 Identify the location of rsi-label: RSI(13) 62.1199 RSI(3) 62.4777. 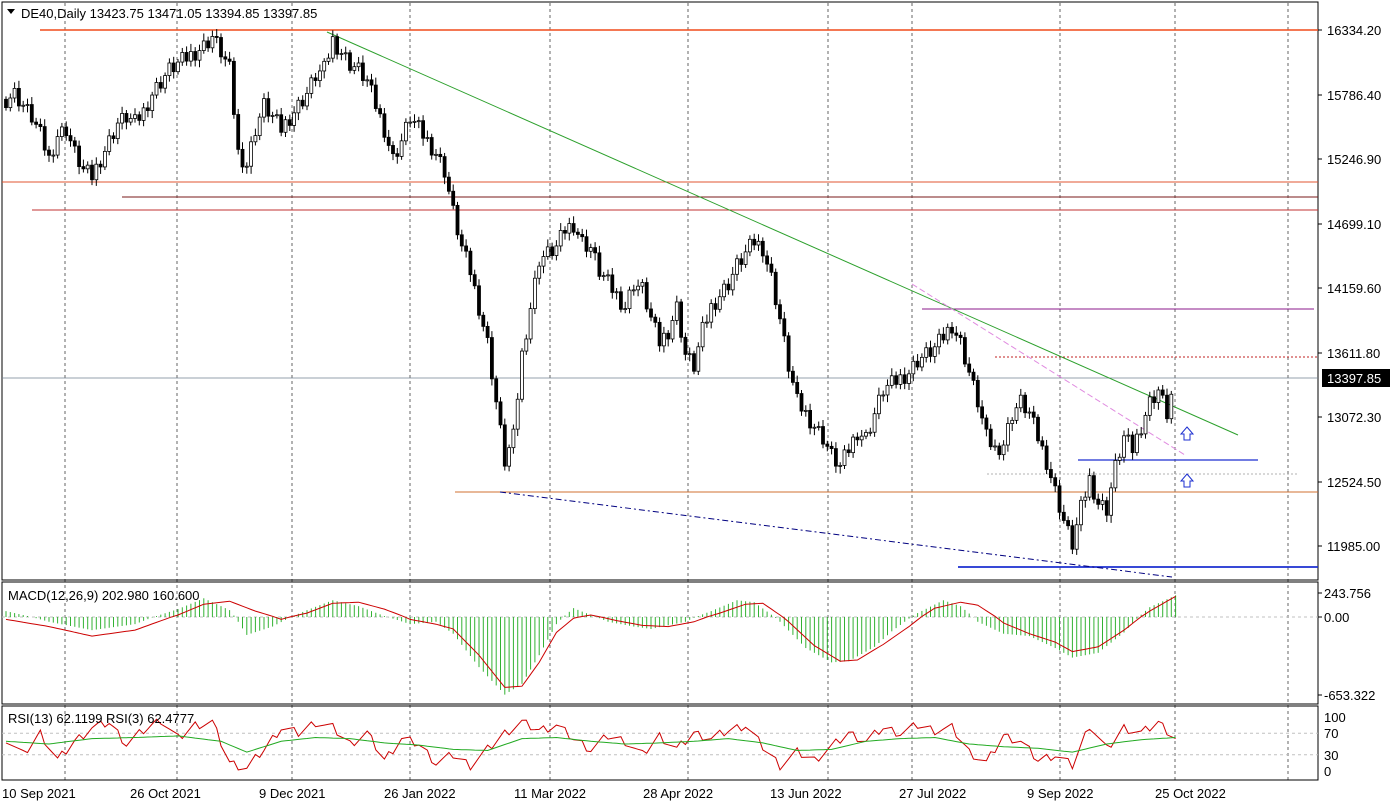
(101, 718).